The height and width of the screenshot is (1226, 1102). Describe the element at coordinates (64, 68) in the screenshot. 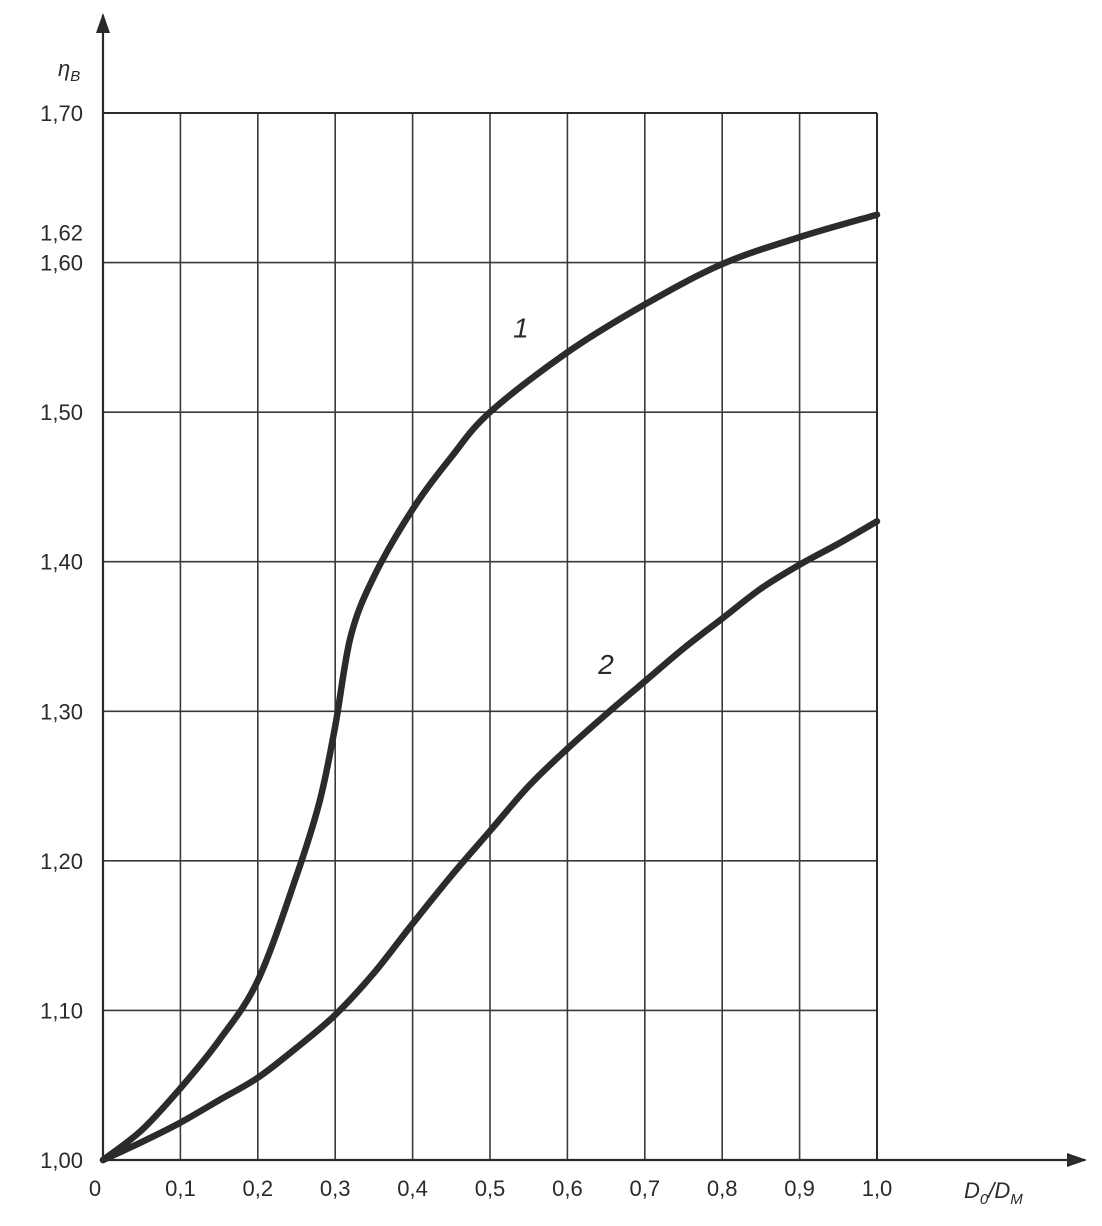

I see `y-axis-title-main: η` at that location.